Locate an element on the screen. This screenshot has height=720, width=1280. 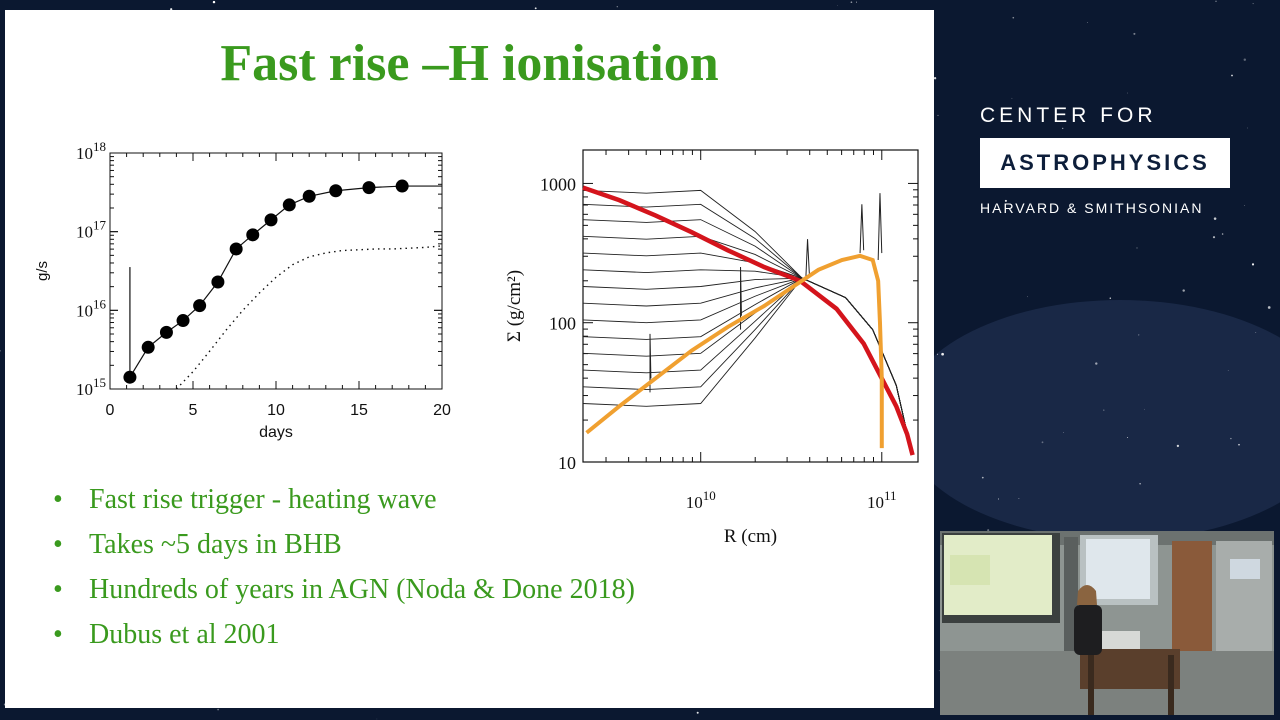
speaker-webcam-video is located at coordinates (1107, 623).